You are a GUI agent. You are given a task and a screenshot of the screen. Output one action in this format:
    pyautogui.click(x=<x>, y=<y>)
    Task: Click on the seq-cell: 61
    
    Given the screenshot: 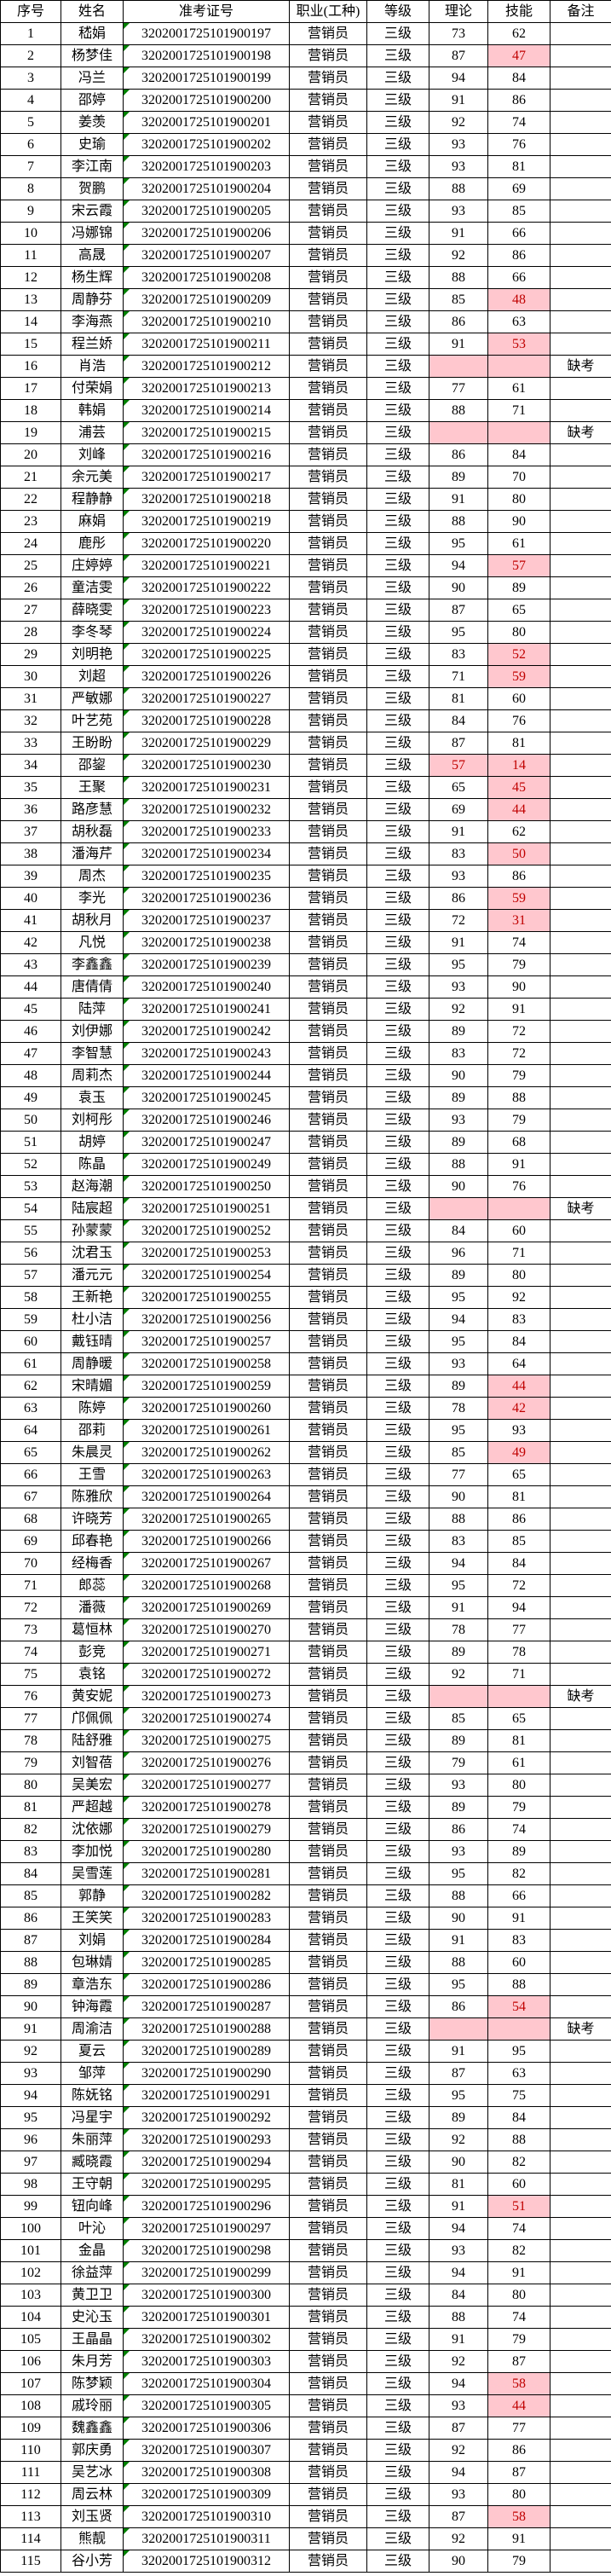 What is the action you would take?
    pyautogui.click(x=30, y=1363)
    